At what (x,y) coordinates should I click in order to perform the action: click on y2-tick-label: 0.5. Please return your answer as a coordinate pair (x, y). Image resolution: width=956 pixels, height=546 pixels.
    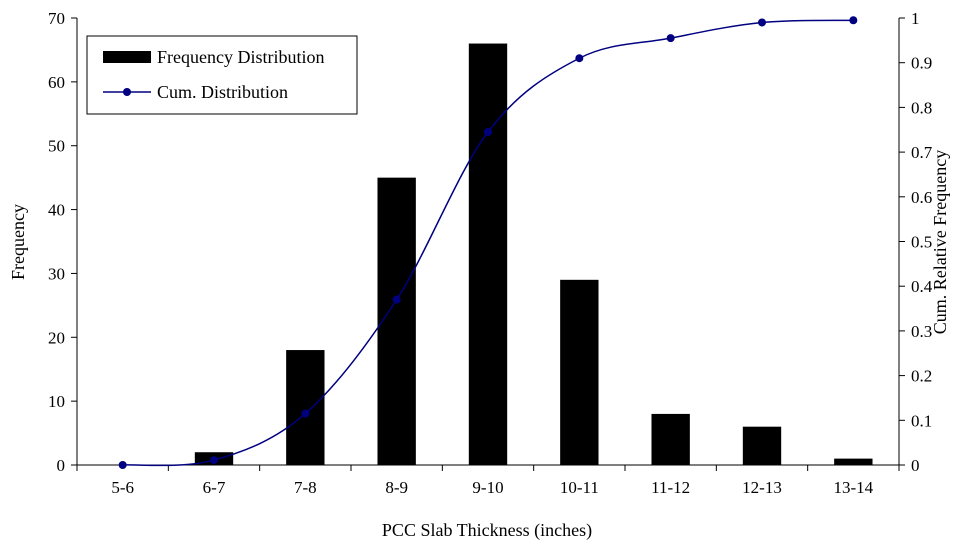
    Looking at the image, I should click on (921, 242).